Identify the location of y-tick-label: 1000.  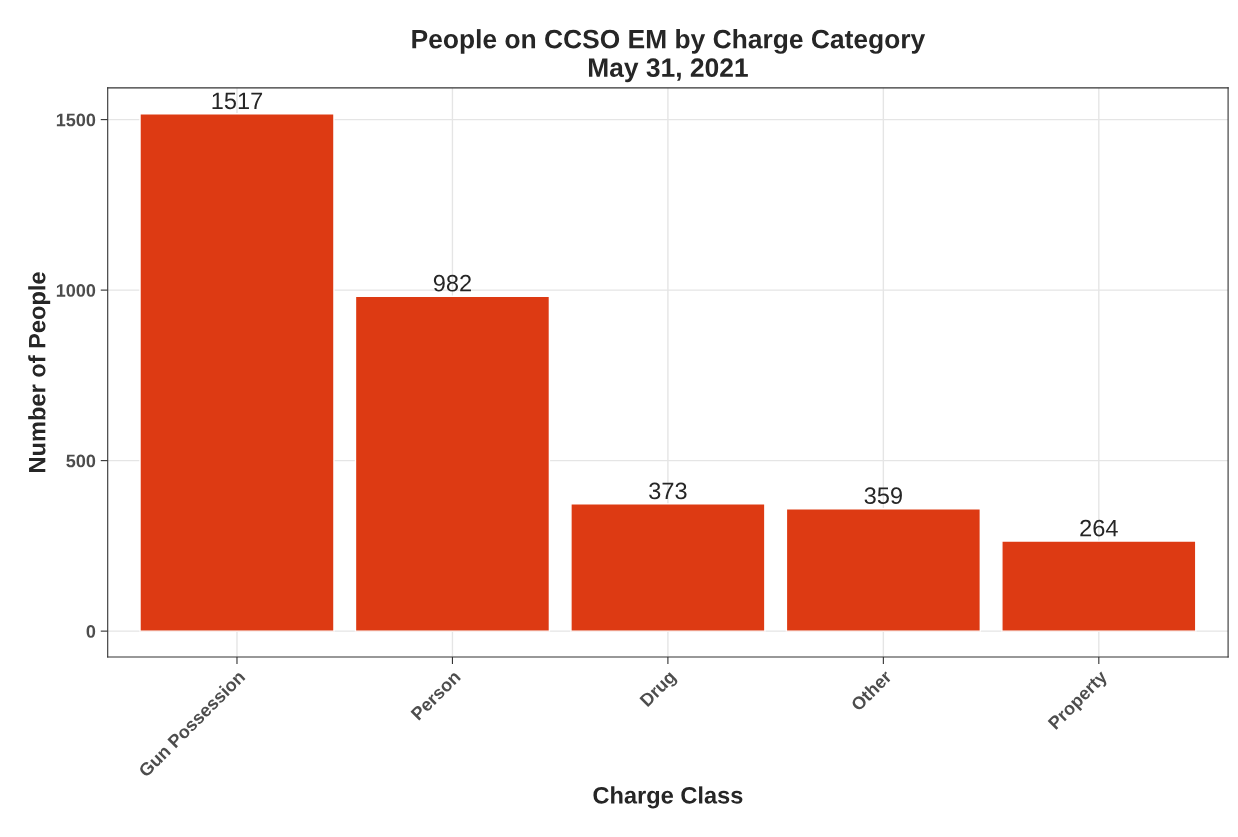
(76, 290).